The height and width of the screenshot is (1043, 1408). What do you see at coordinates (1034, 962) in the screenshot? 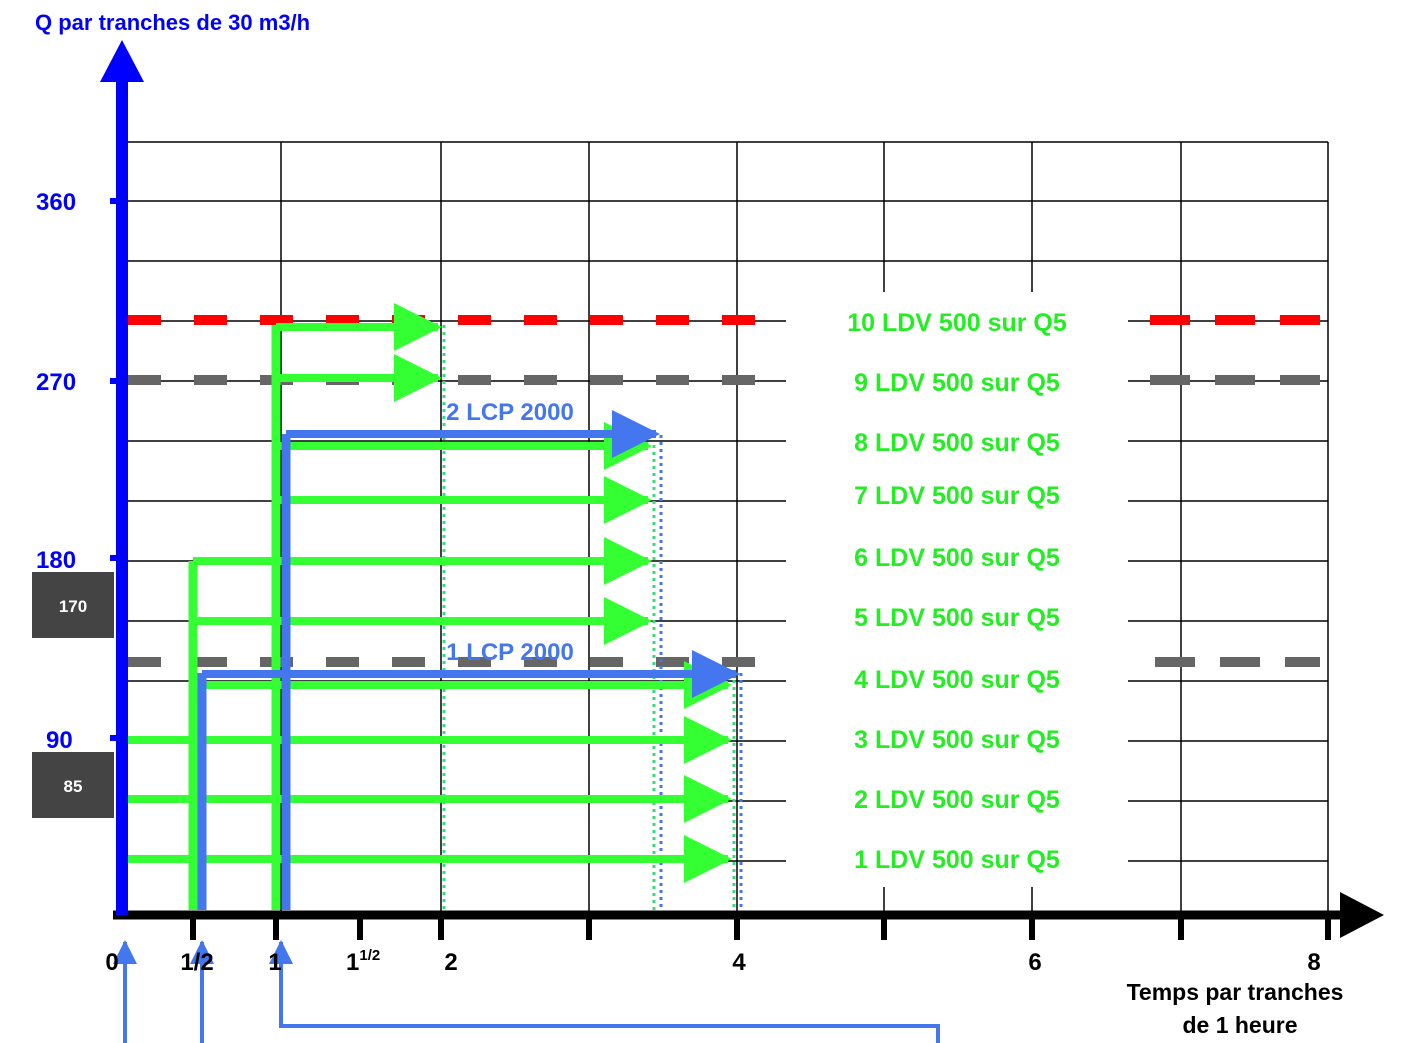
I see `x-tick-label: 6` at bounding box center [1034, 962].